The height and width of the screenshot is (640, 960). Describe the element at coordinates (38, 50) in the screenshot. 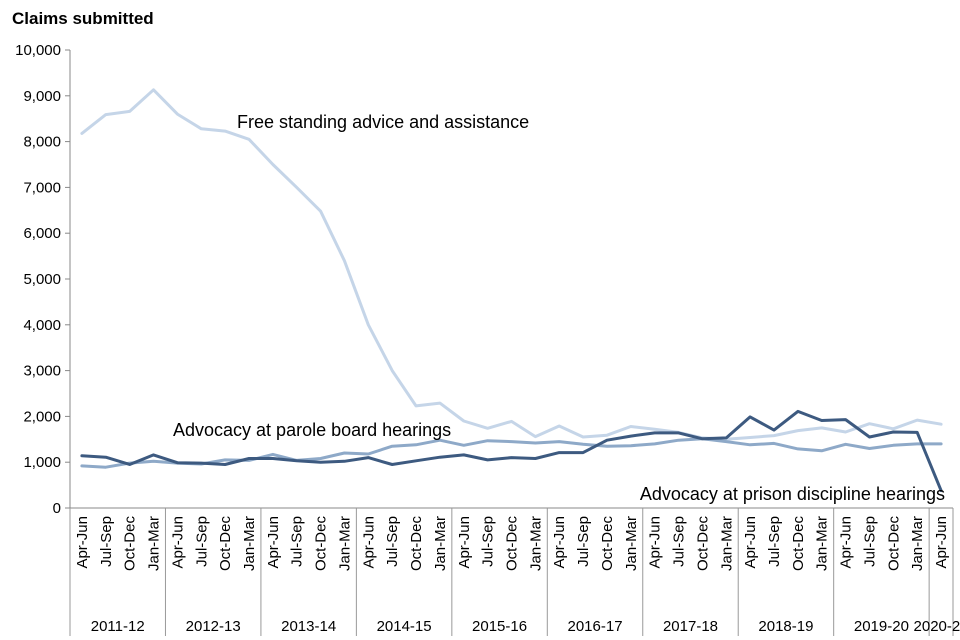

I see `y-tick-label: 10,000` at that location.